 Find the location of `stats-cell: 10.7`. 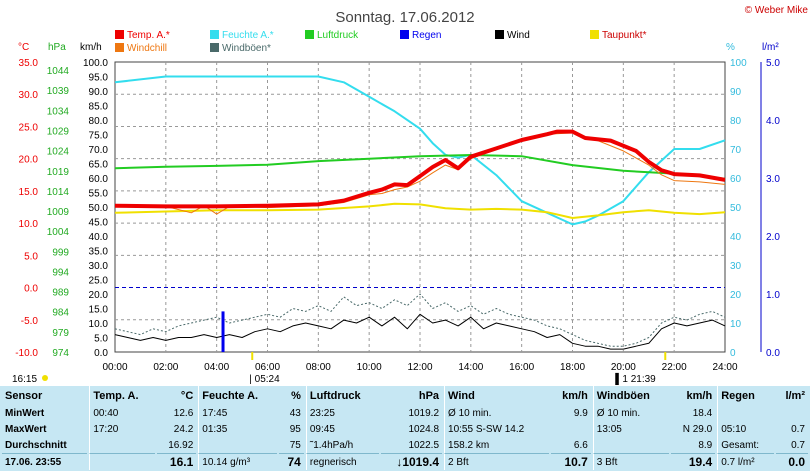

stats-cell: 10.7 is located at coordinates (570, 461).